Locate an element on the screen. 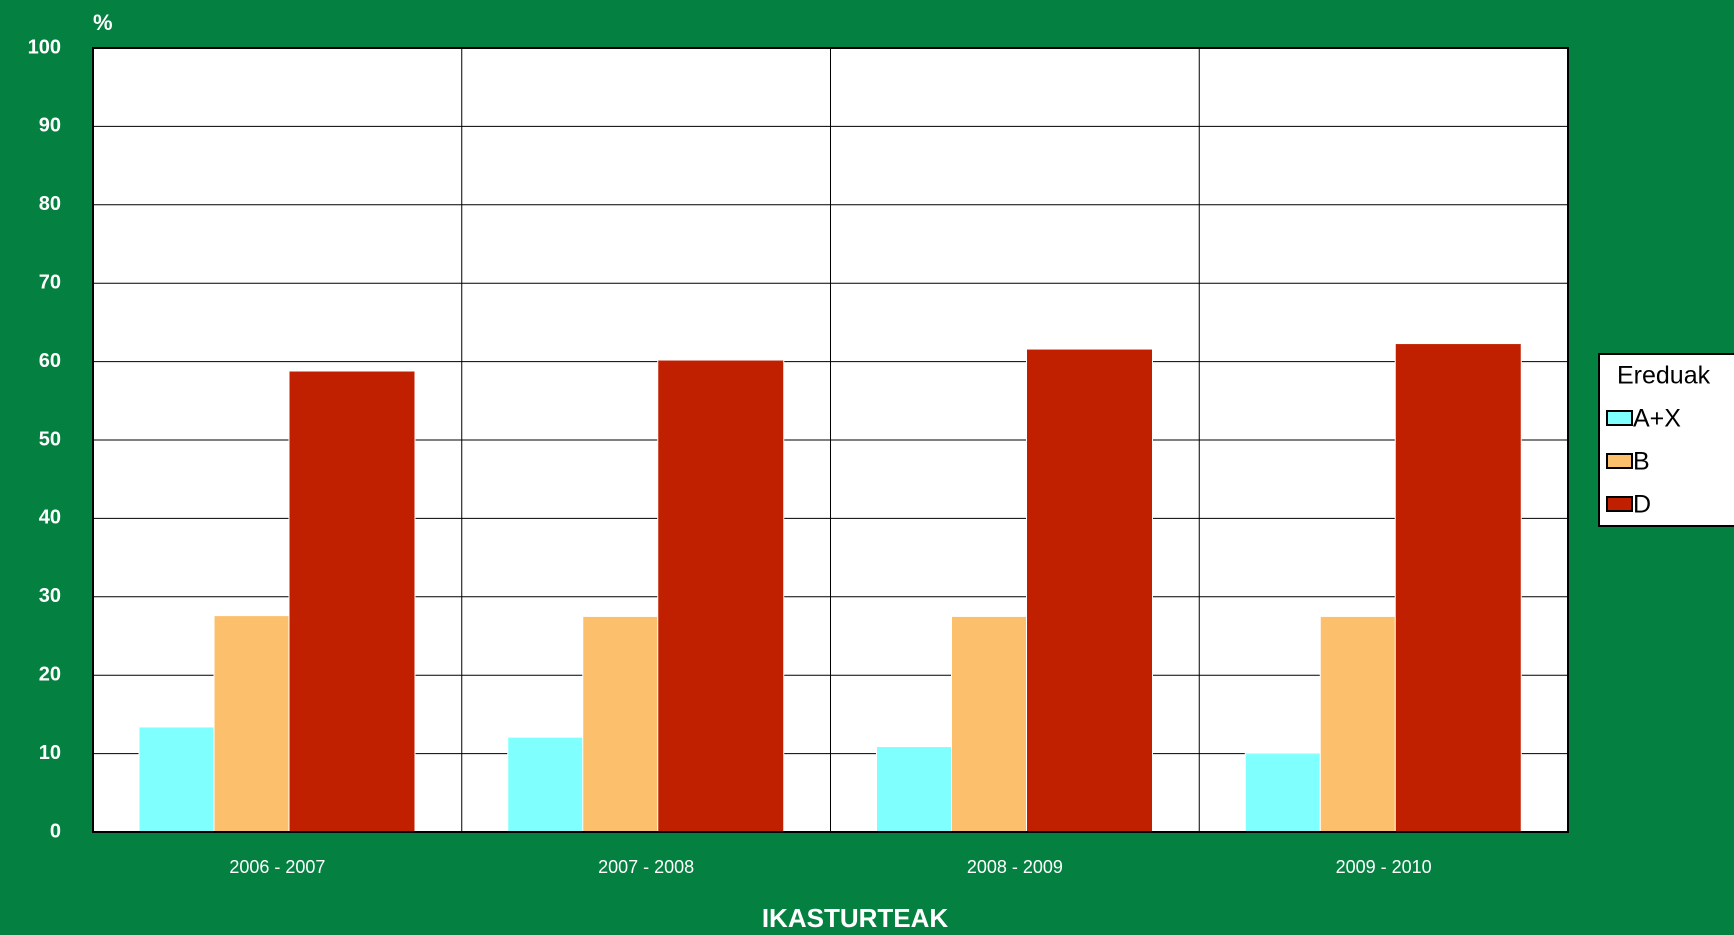 The image size is (1734, 935). legend-label: D is located at coordinates (1642, 505).